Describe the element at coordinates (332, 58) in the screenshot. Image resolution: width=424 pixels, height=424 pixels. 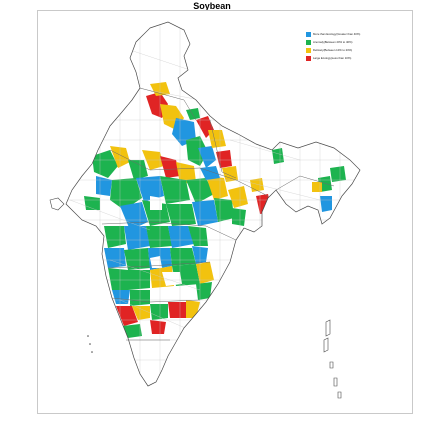
I see `legend-label: Large Ecology(Less than 10%)` at that location.